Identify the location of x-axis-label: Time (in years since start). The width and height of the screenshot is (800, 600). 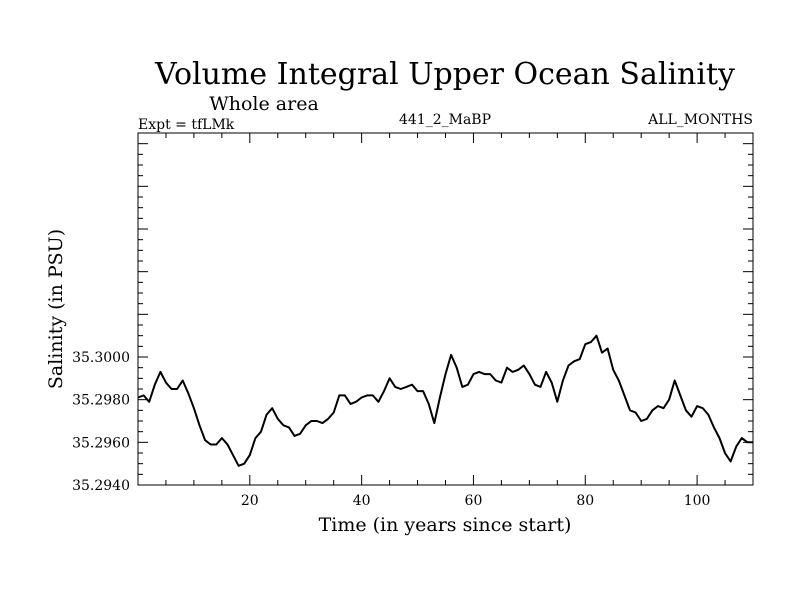
(445, 525).